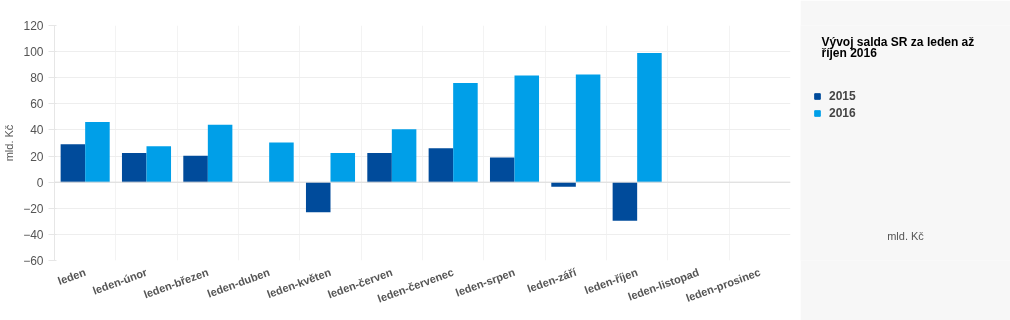  What do you see at coordinates (37, 104) in the screenshot?
I see `y-tick-label: 60` at bounding box center [37, 104].